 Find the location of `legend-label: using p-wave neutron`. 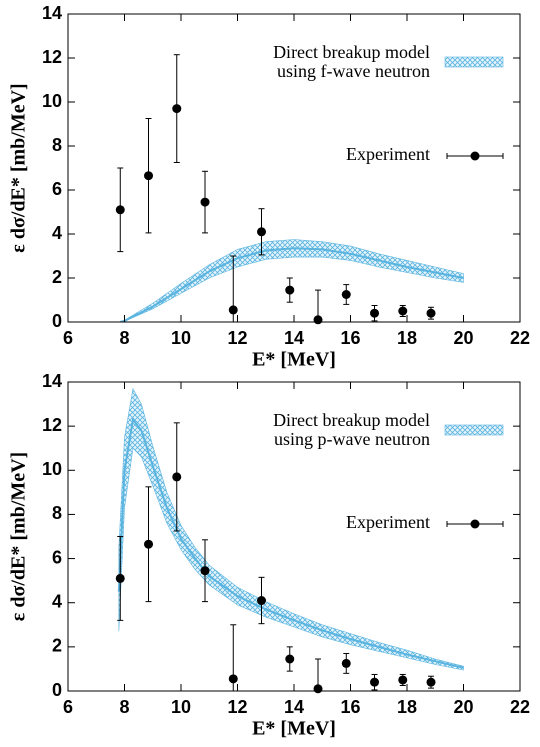

legend-label: using p-wave neutron is located at coordinates (352, 439).